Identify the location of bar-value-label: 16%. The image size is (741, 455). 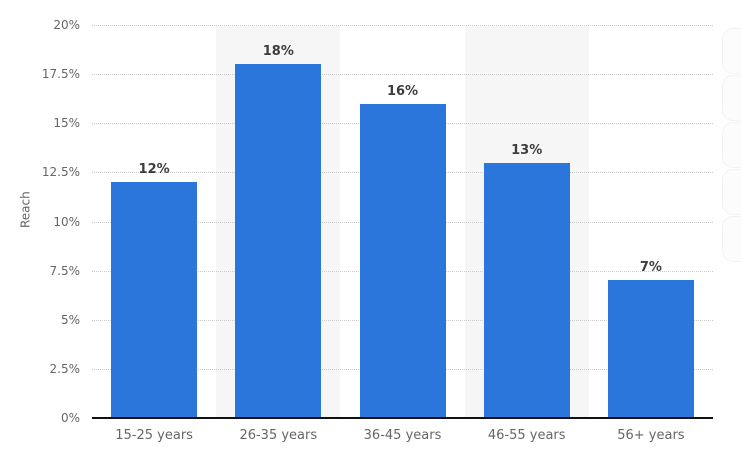
(402, 91).